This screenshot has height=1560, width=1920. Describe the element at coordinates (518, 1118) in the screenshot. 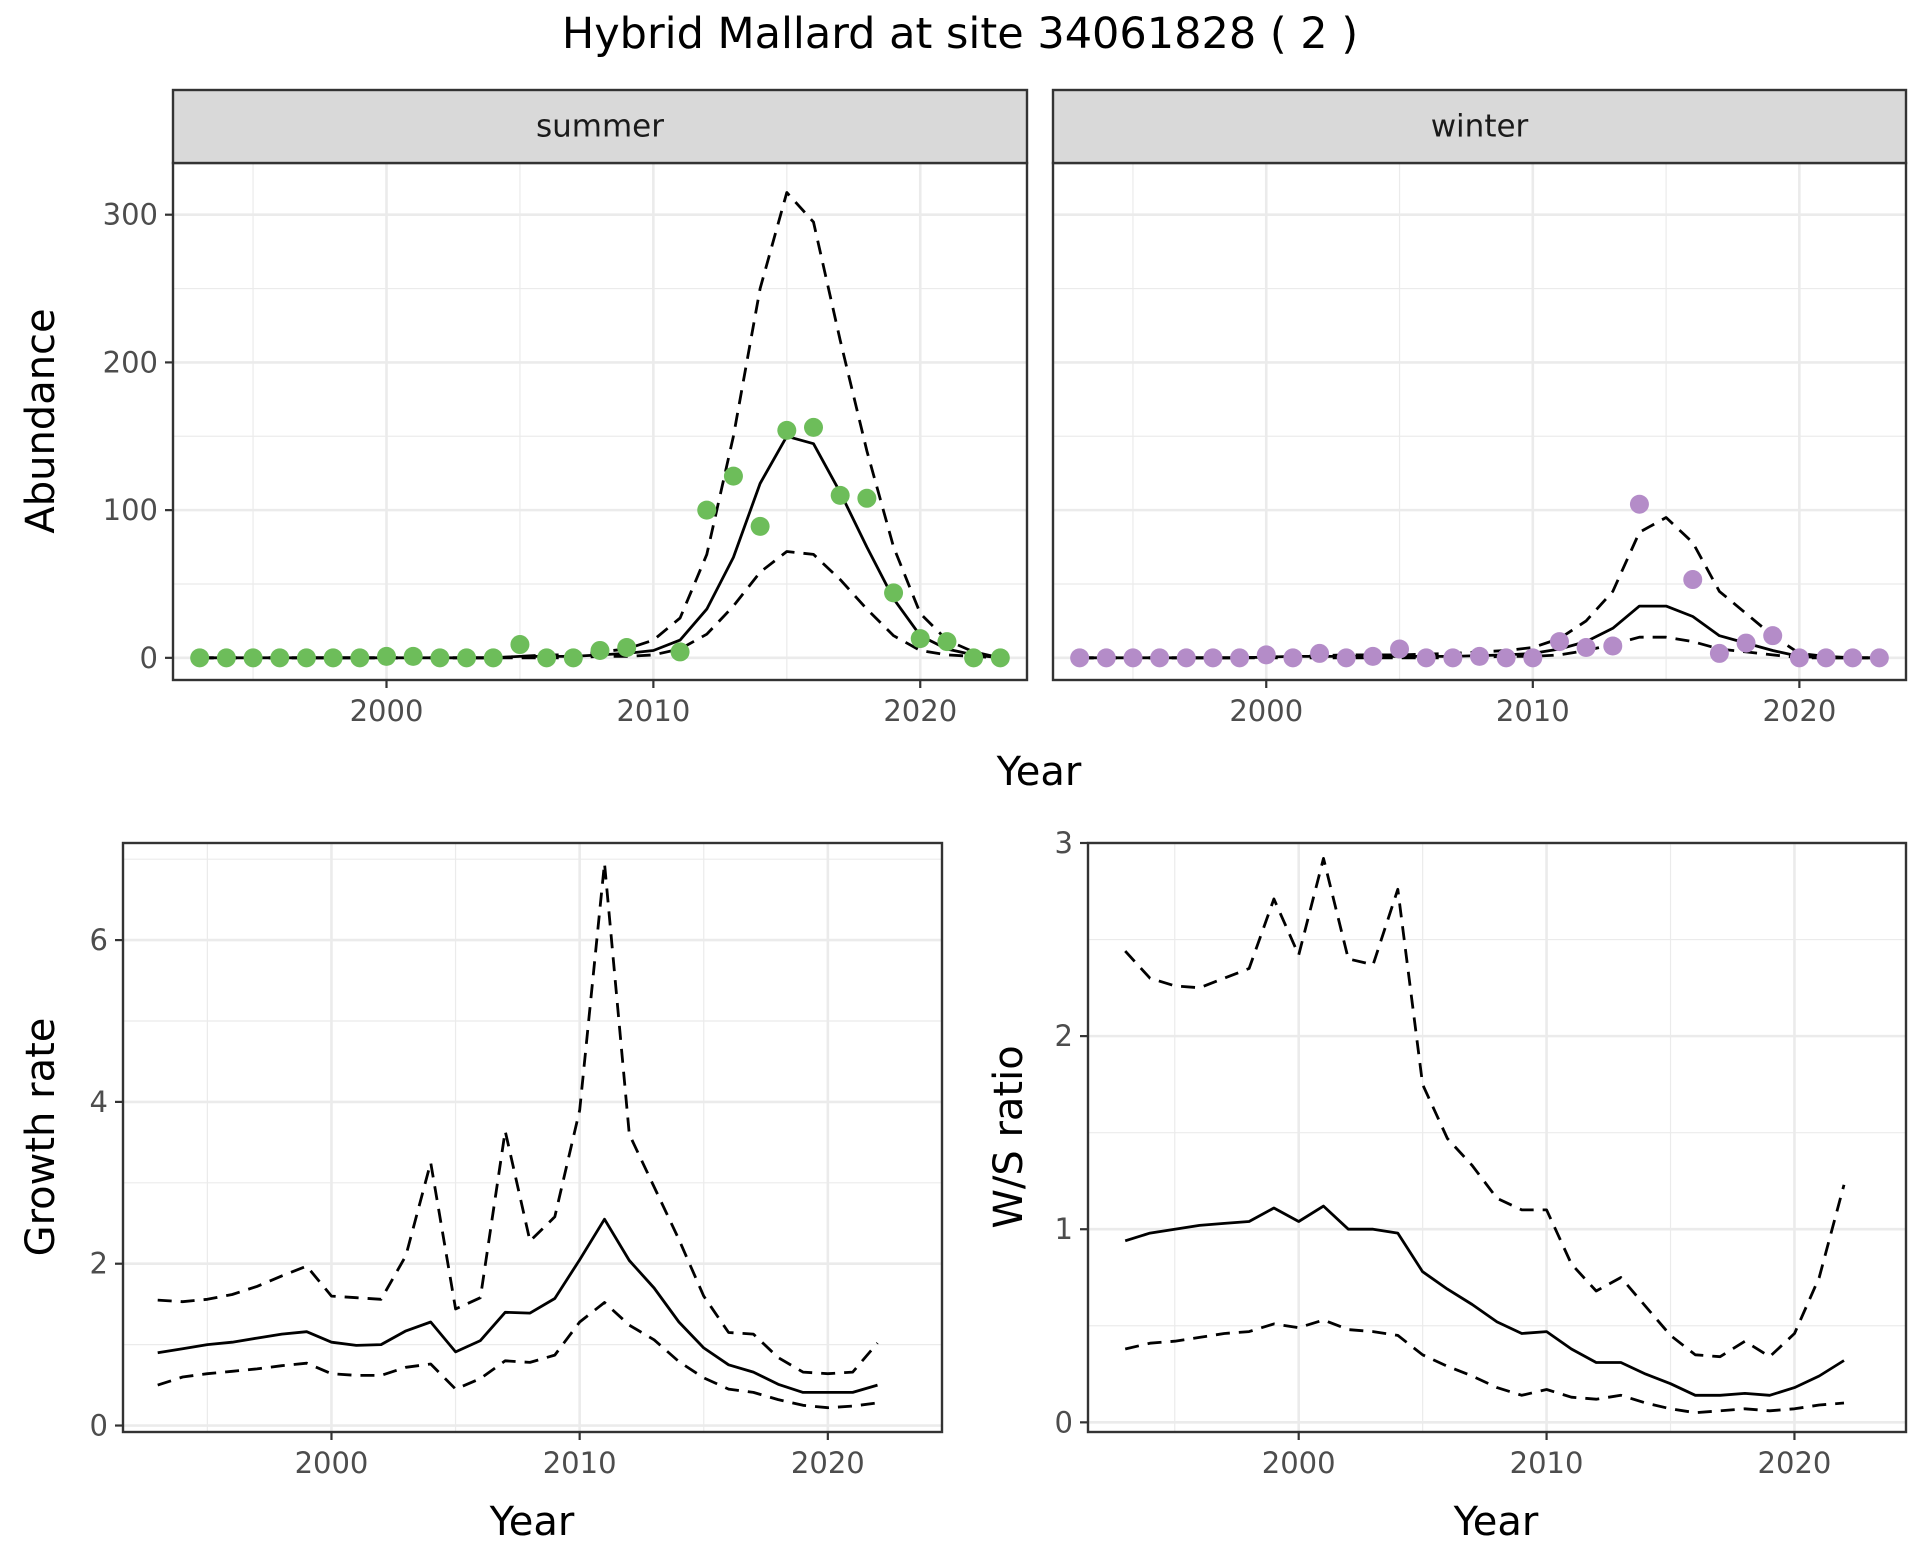

I see `growth-upper-line` at that location.